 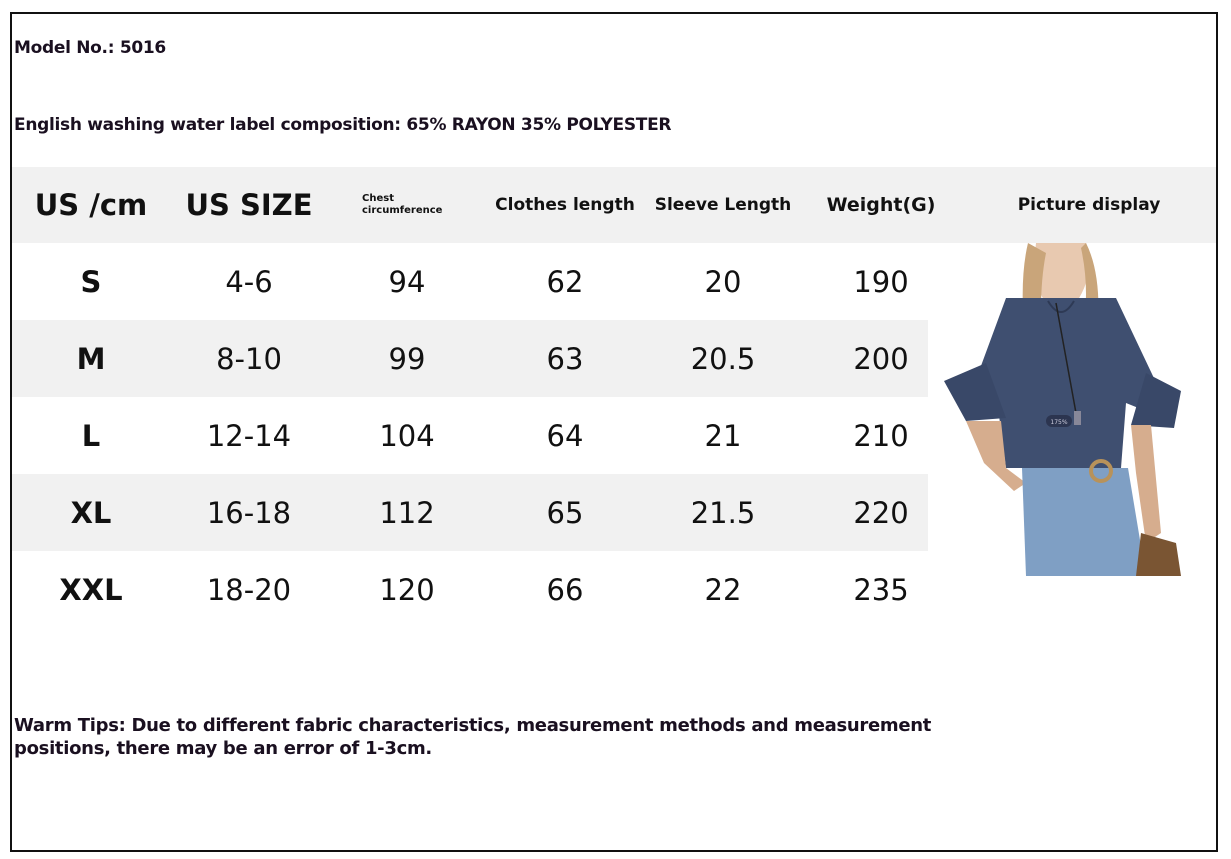 I want to click on cell-size: L, so click(x=91, y=435).